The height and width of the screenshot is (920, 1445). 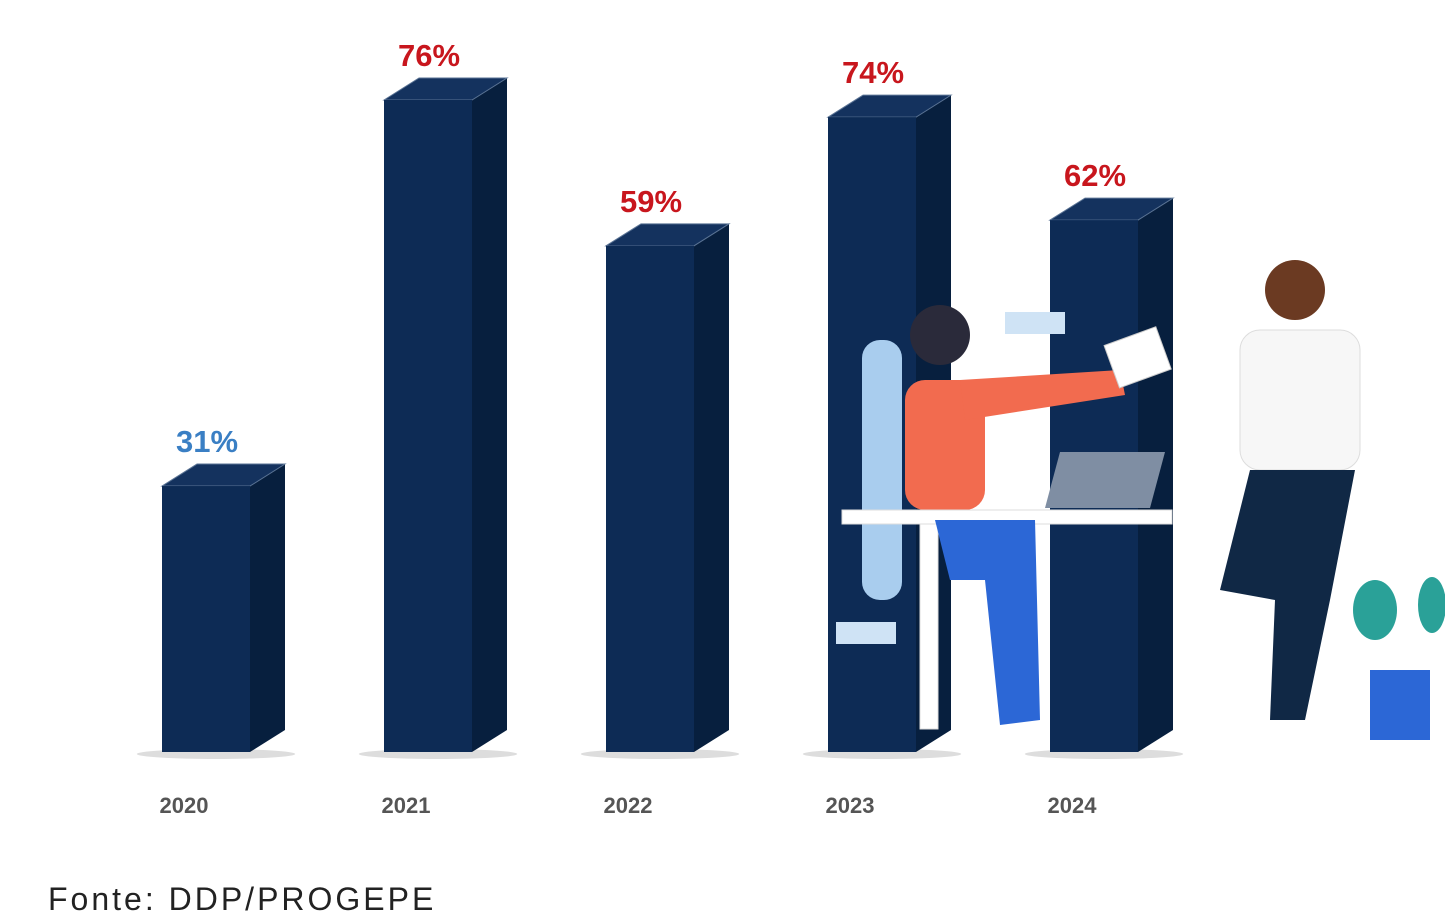 I want to click on x-tick-label: 2021, so click(x=406, y=805).